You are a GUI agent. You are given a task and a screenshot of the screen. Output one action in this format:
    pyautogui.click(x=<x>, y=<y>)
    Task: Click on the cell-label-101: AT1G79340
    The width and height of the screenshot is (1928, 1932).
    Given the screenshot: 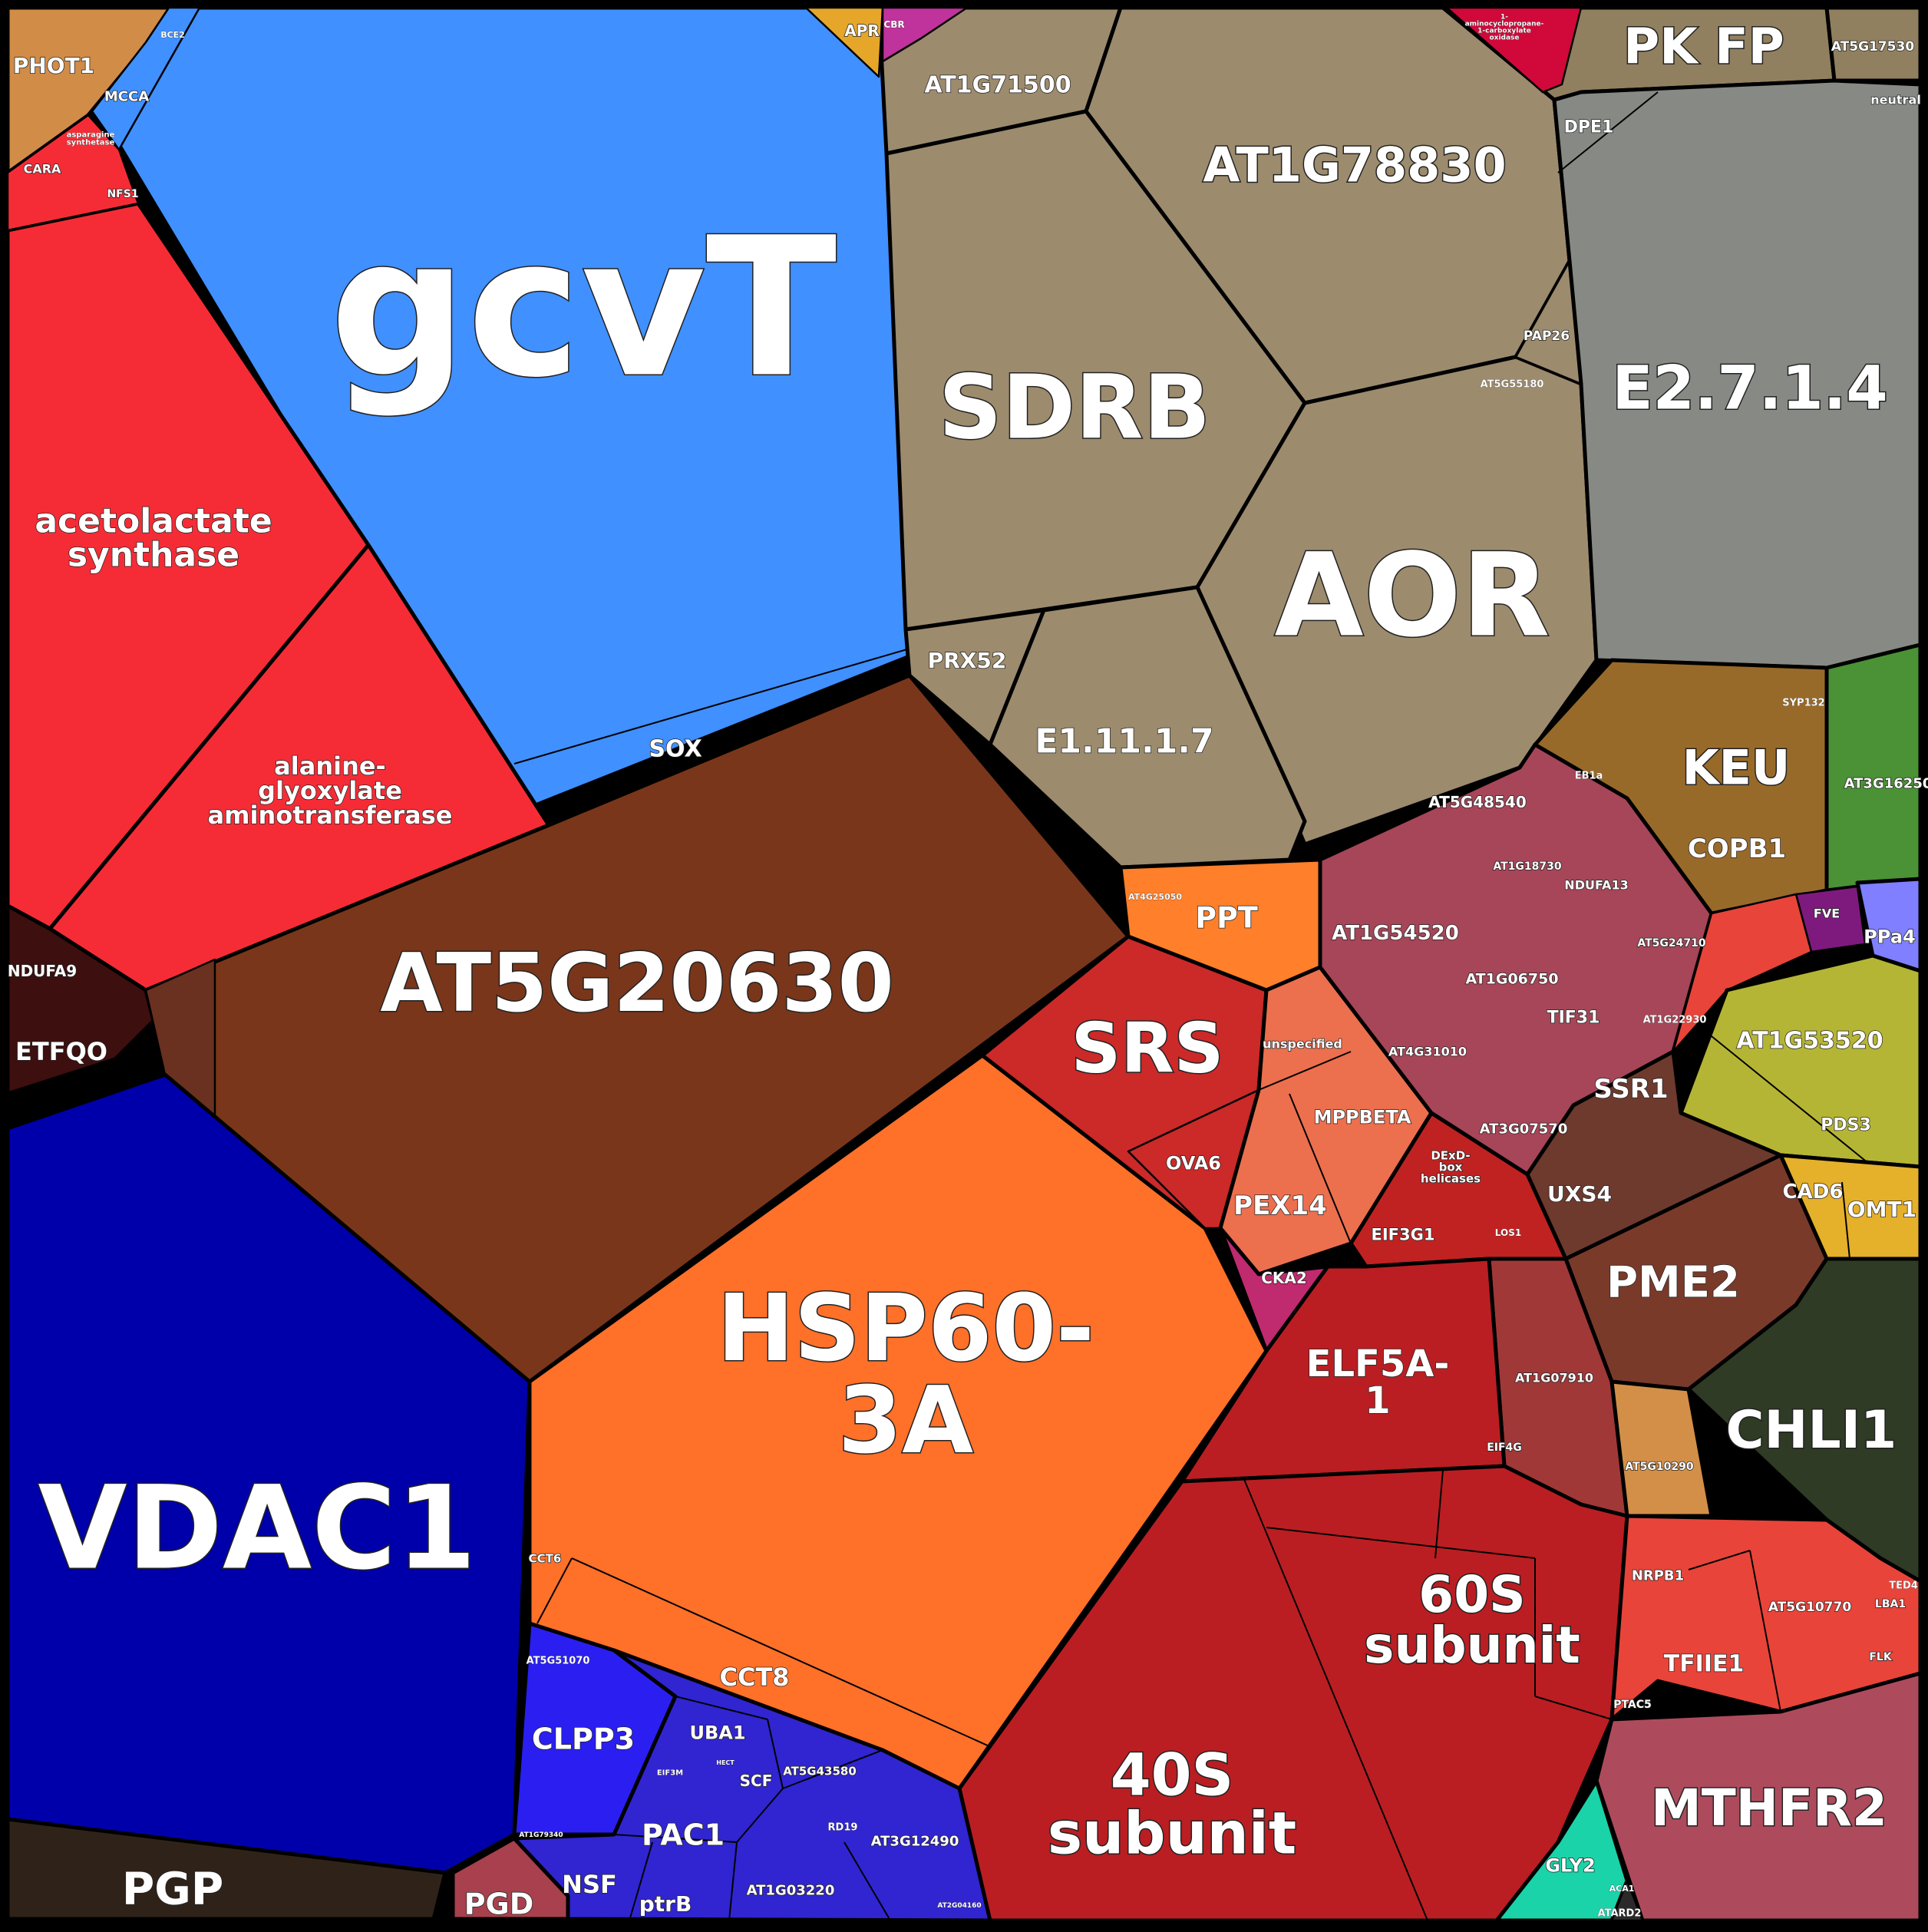 What is the action you would take?
    pyautogui.click(x=541, y=1835)
    